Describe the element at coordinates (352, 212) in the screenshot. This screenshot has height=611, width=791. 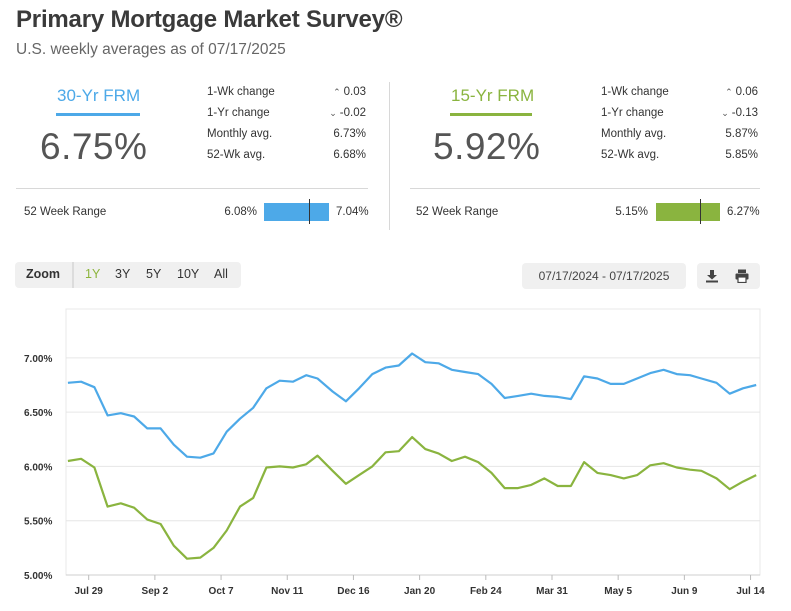
I see `frm30-range-high: 7.04%` at that location.